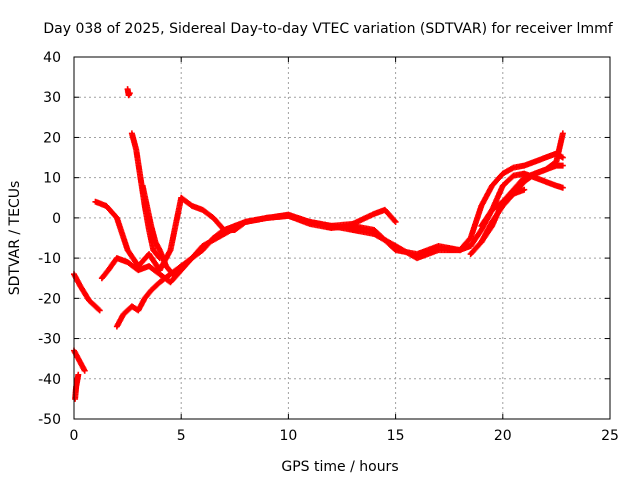  What do you see at coordinates (49, 380) in the screenshot?
I see `y-tick-label: -40` at bounding box center [49, 380].